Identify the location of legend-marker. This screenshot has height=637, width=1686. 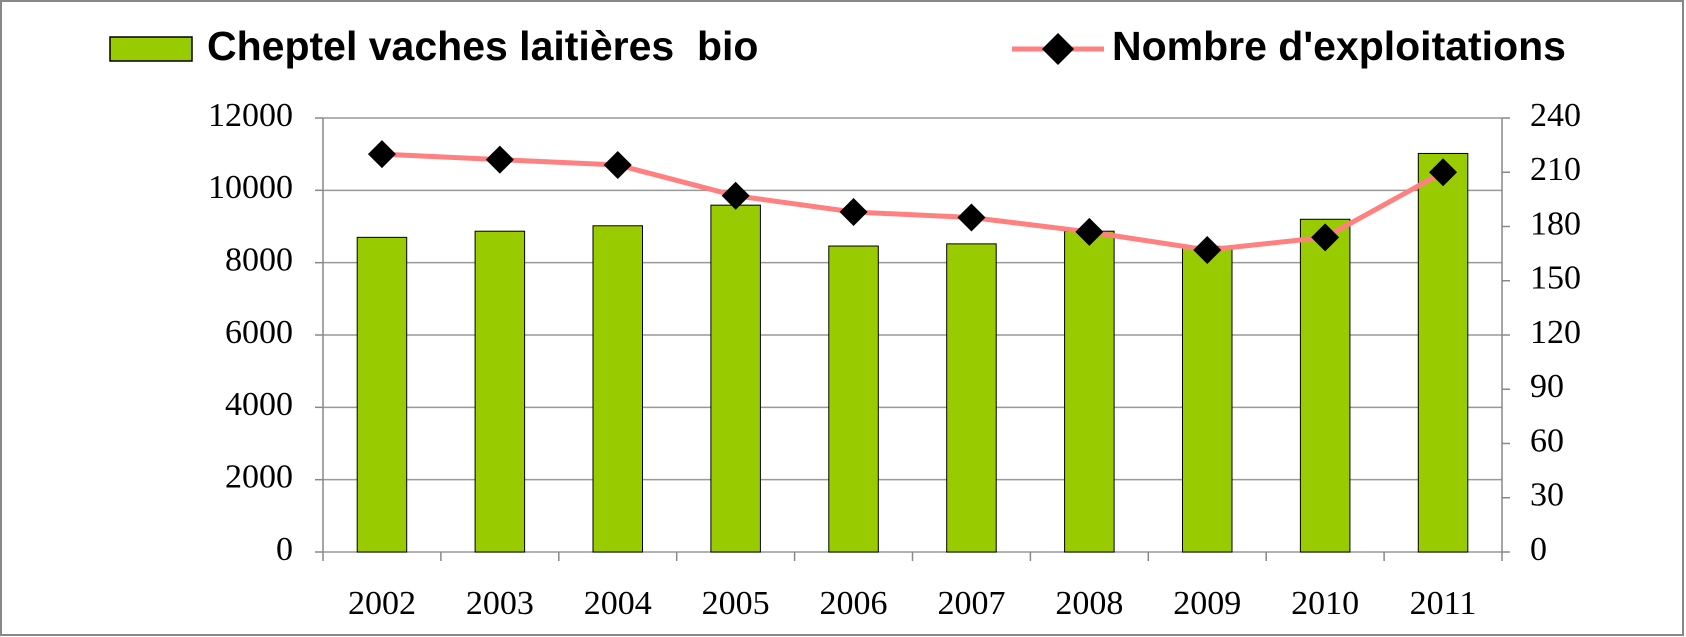
(1058, 49).